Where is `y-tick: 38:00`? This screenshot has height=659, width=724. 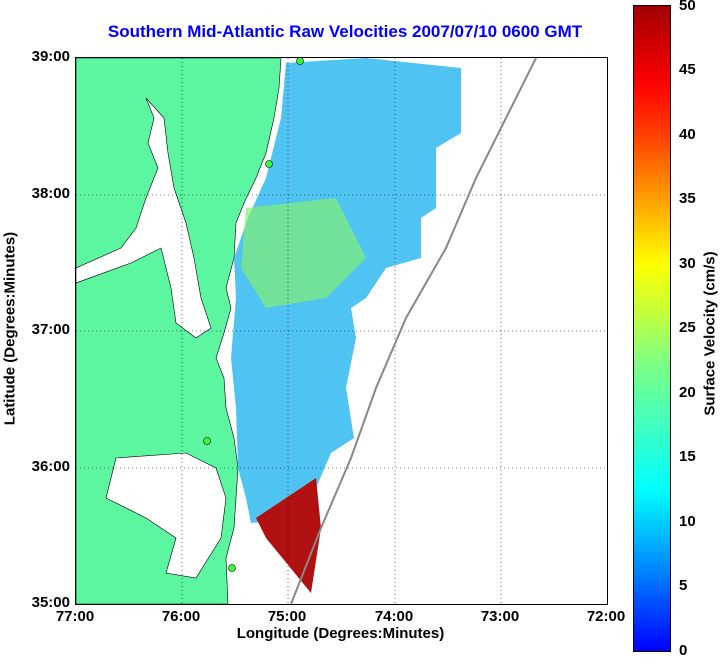
y-tick: 38:00 is located at coordinates (50, 193).